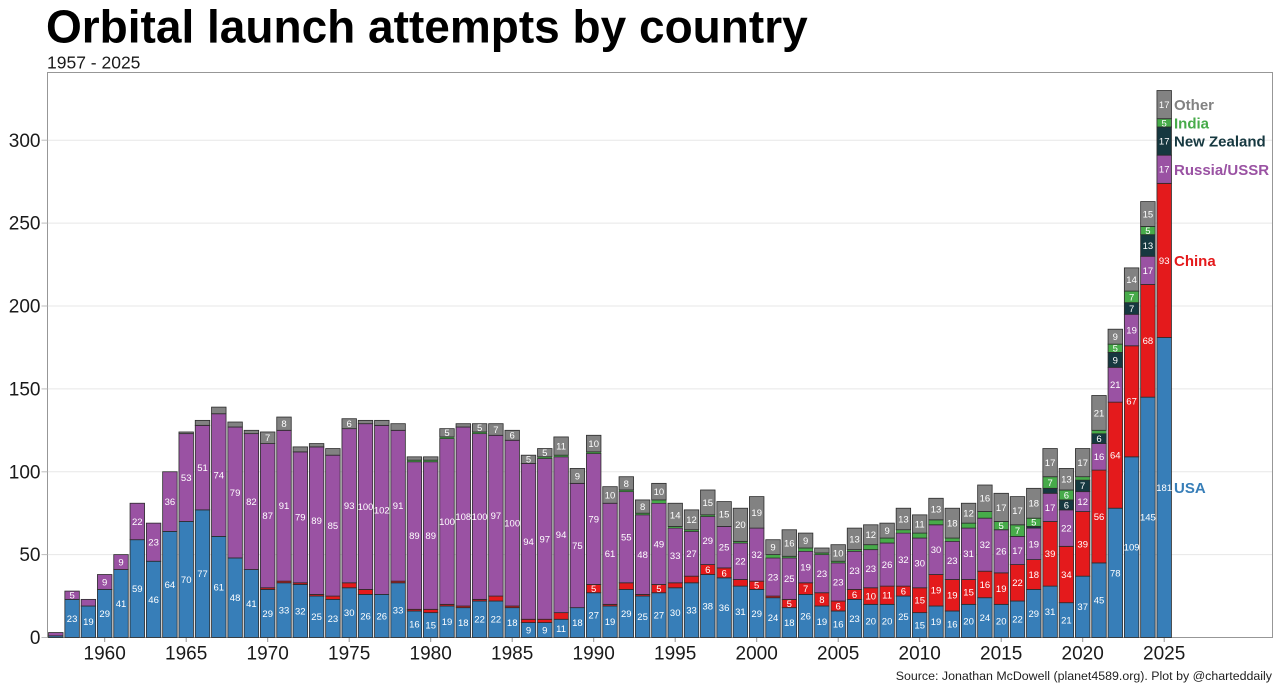  What do you see at coordinates (235, 598) in the screenshot?
I see `svg-text: 48` at bounding box center [235, 598].